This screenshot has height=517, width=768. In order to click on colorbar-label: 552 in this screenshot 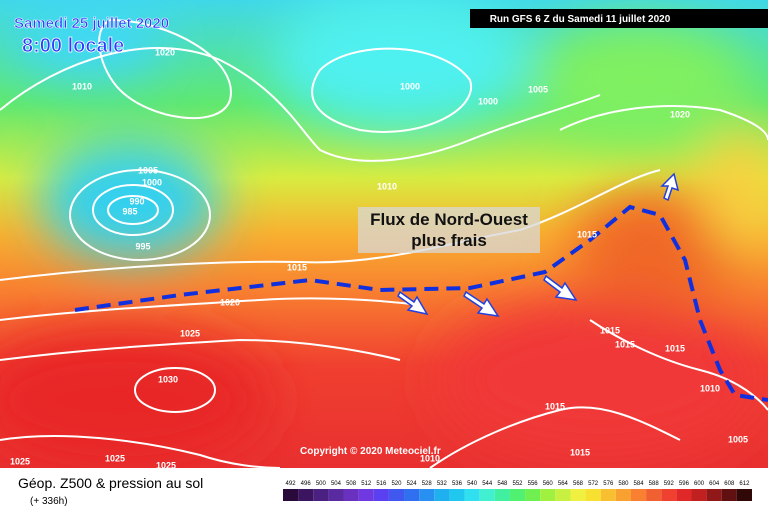, I will do `click(517, 484)`.